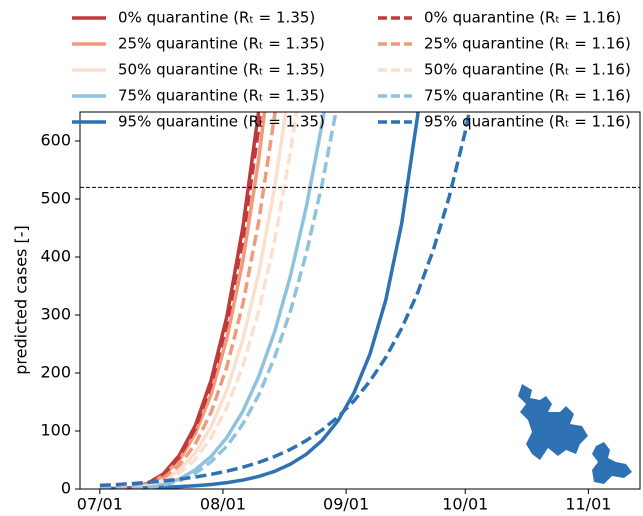  Describe the element at coordinates (575, 434) in the screenshot. I see `map-icon` at that location.